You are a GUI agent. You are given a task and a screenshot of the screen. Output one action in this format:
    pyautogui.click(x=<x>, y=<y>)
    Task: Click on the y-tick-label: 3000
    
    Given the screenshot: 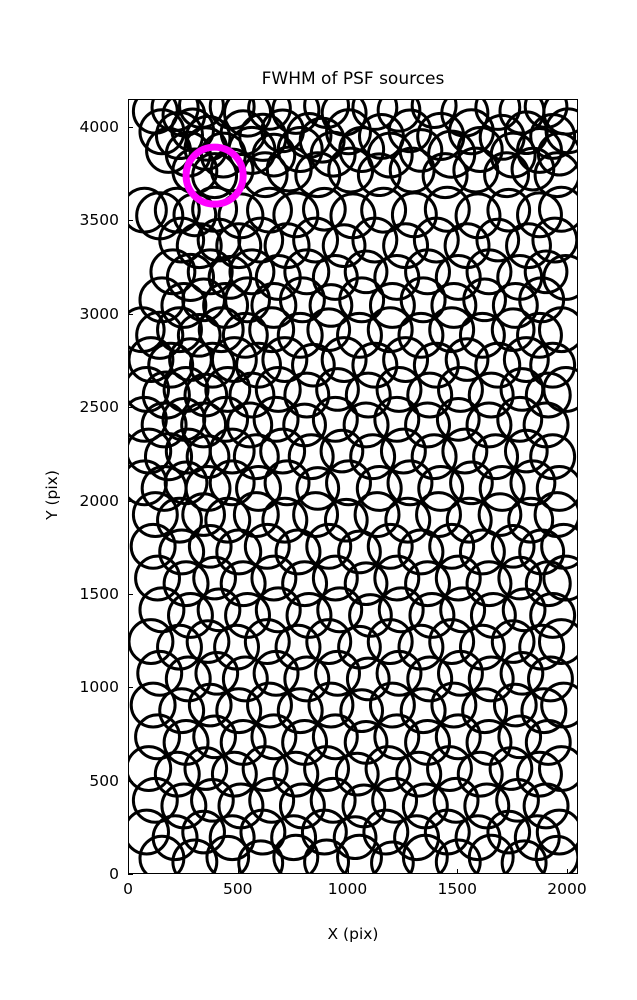 What is the action you would take?
    pyautogui.click(x=99, y=313)
    